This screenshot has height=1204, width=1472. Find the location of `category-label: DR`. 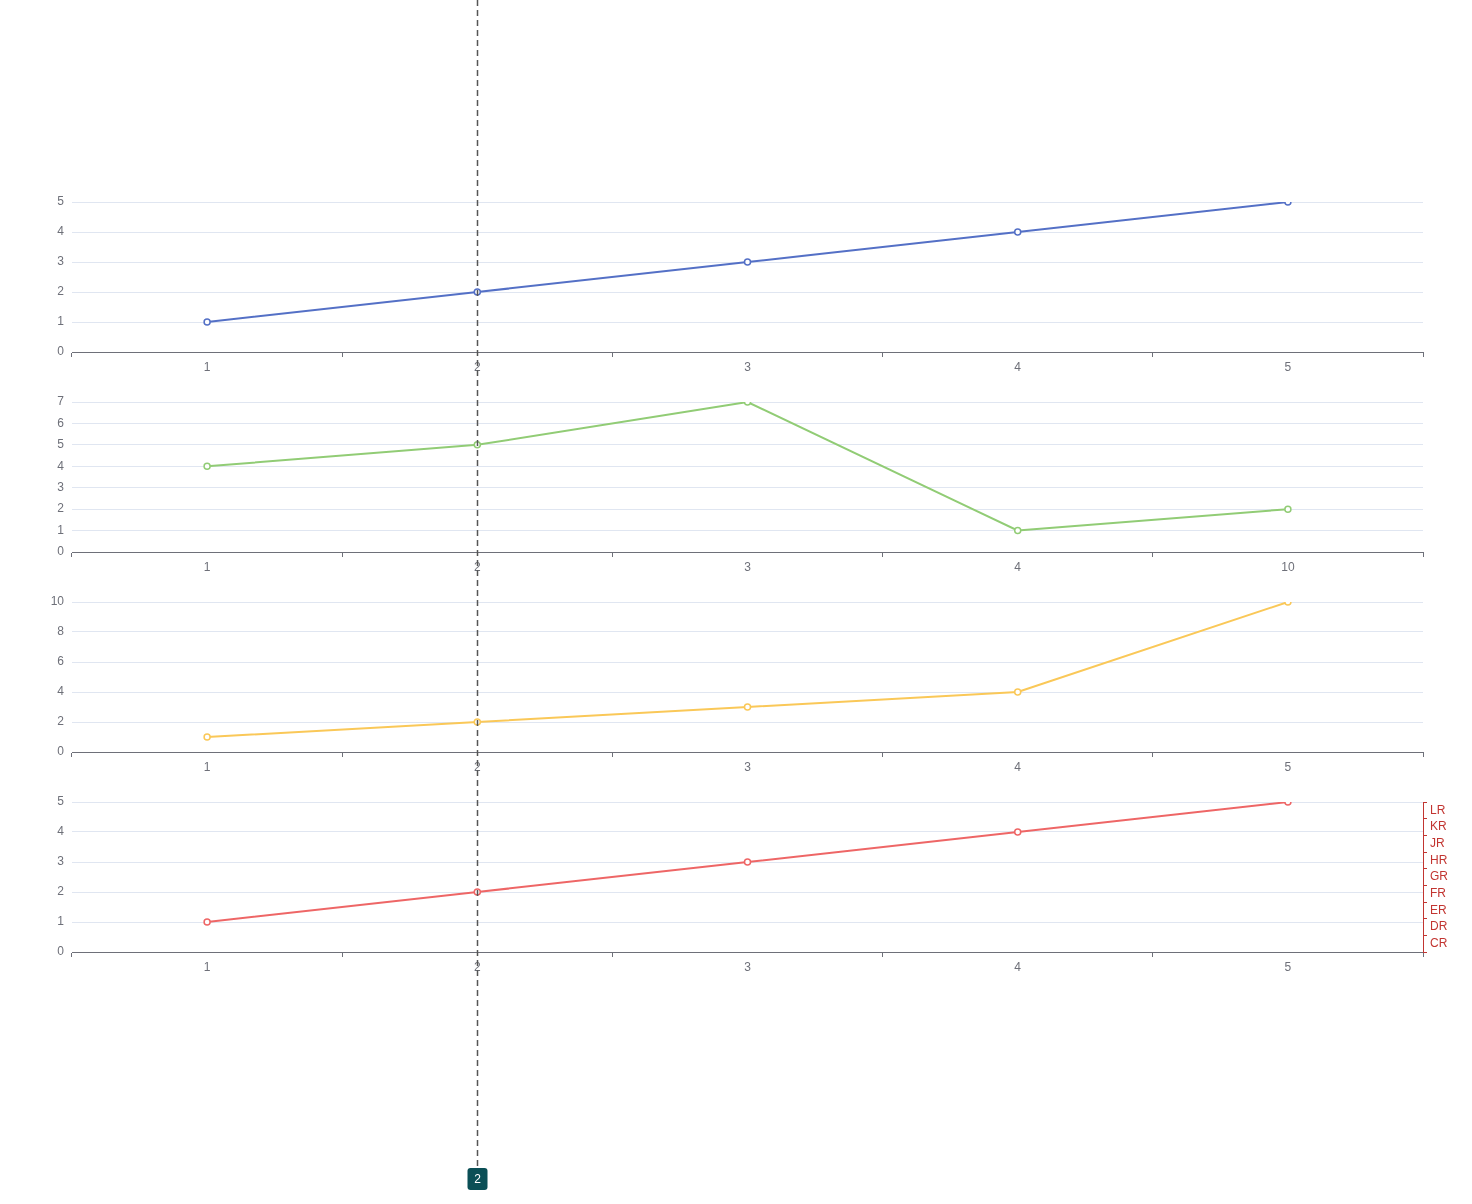

category-label: DR is located at coordinates (1439, 926).